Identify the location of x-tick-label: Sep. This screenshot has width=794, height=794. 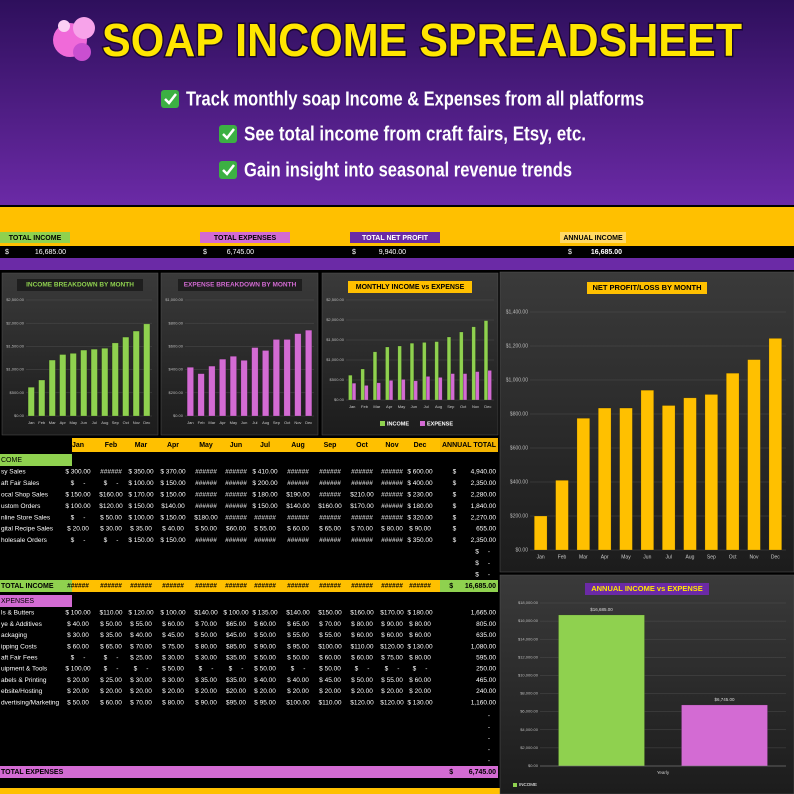
(116, 422).